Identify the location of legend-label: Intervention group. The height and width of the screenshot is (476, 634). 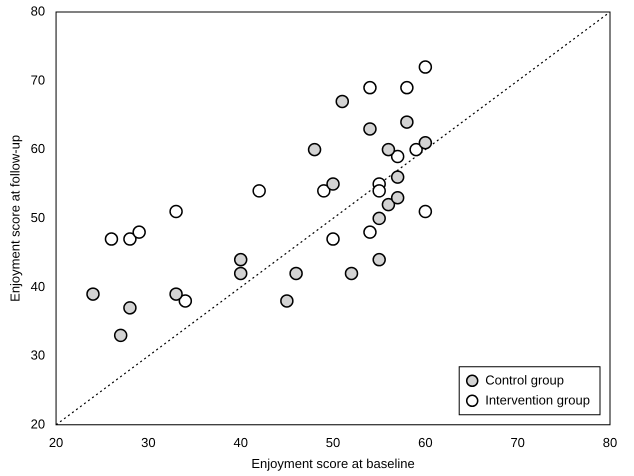
(537, 400).